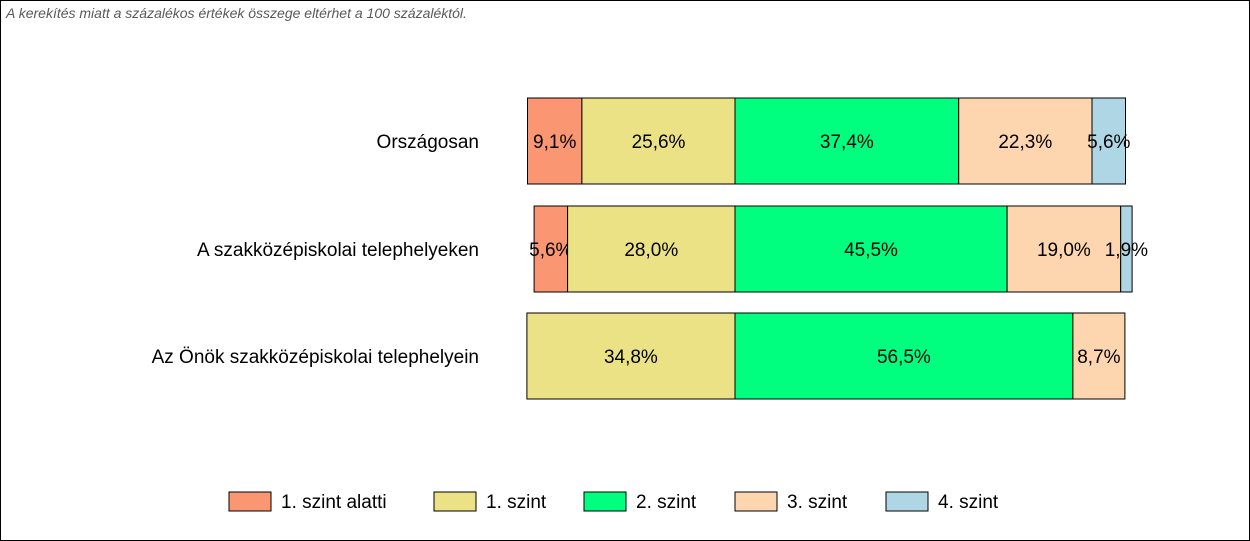 The width and height of the screenshot is (1250, 541). Describe the element at coordinates (315, 357) in the screenshot. I see `category-label: Az Önök szakközépiskolai telephelyein` at that location.